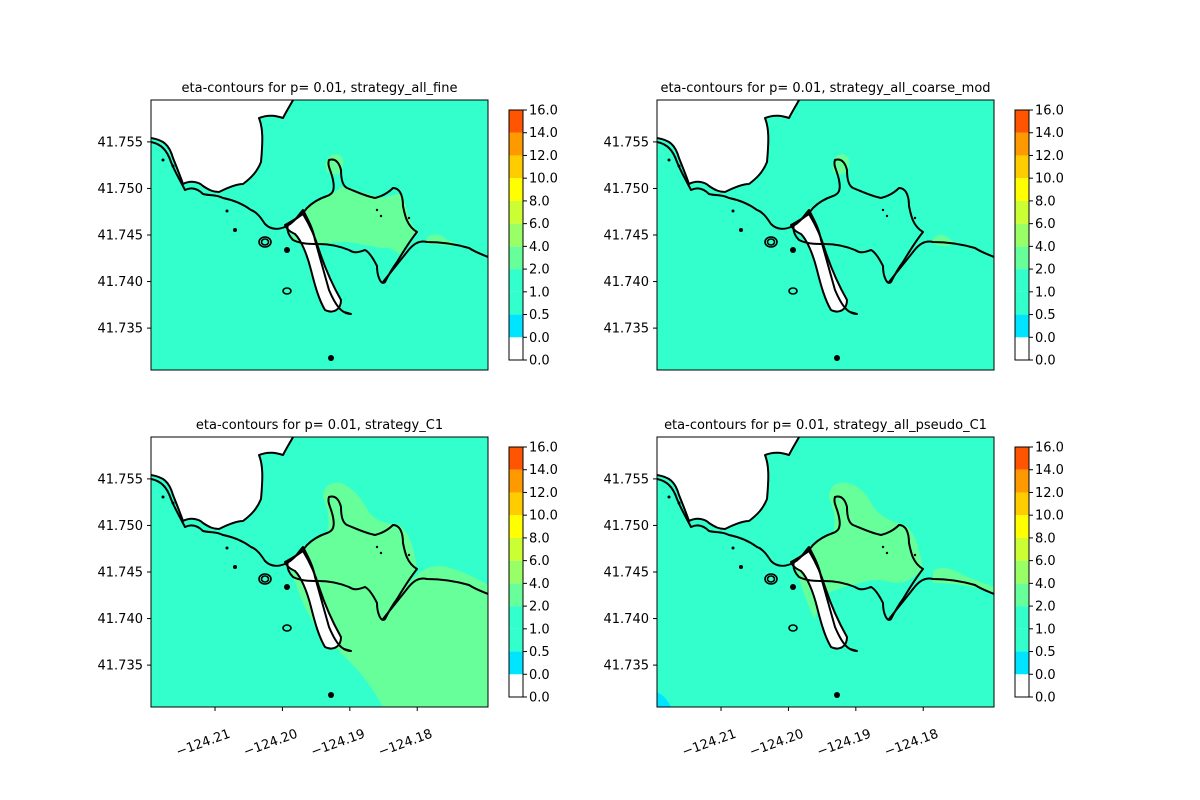  What do you see at coordinates (1045, 607) in the screenshot?
I see `colorbar-tick-label: 2.0` at bounding box center [1045, 607].